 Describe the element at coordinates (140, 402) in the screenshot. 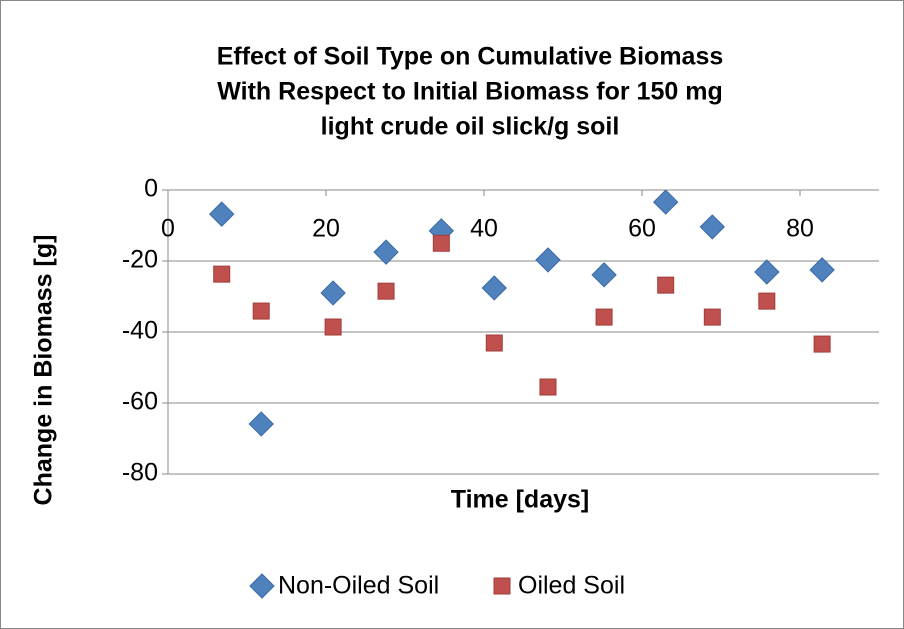

I see `y-tick-label: -60` at that location.